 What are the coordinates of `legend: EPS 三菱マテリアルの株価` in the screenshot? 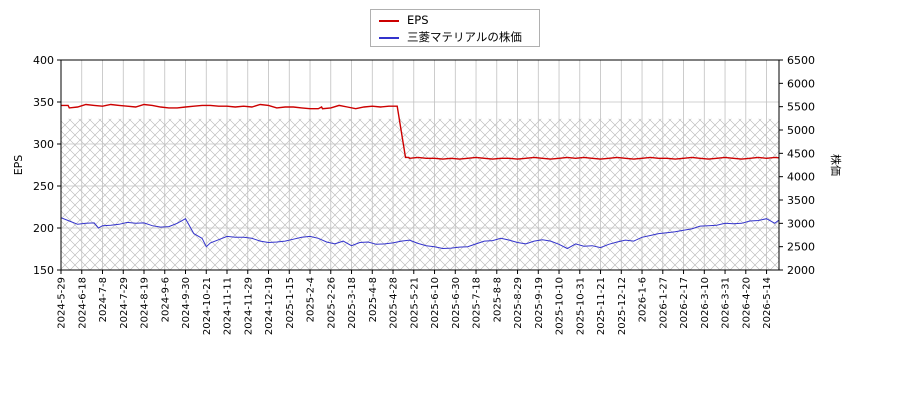 It's located at (455, 28).